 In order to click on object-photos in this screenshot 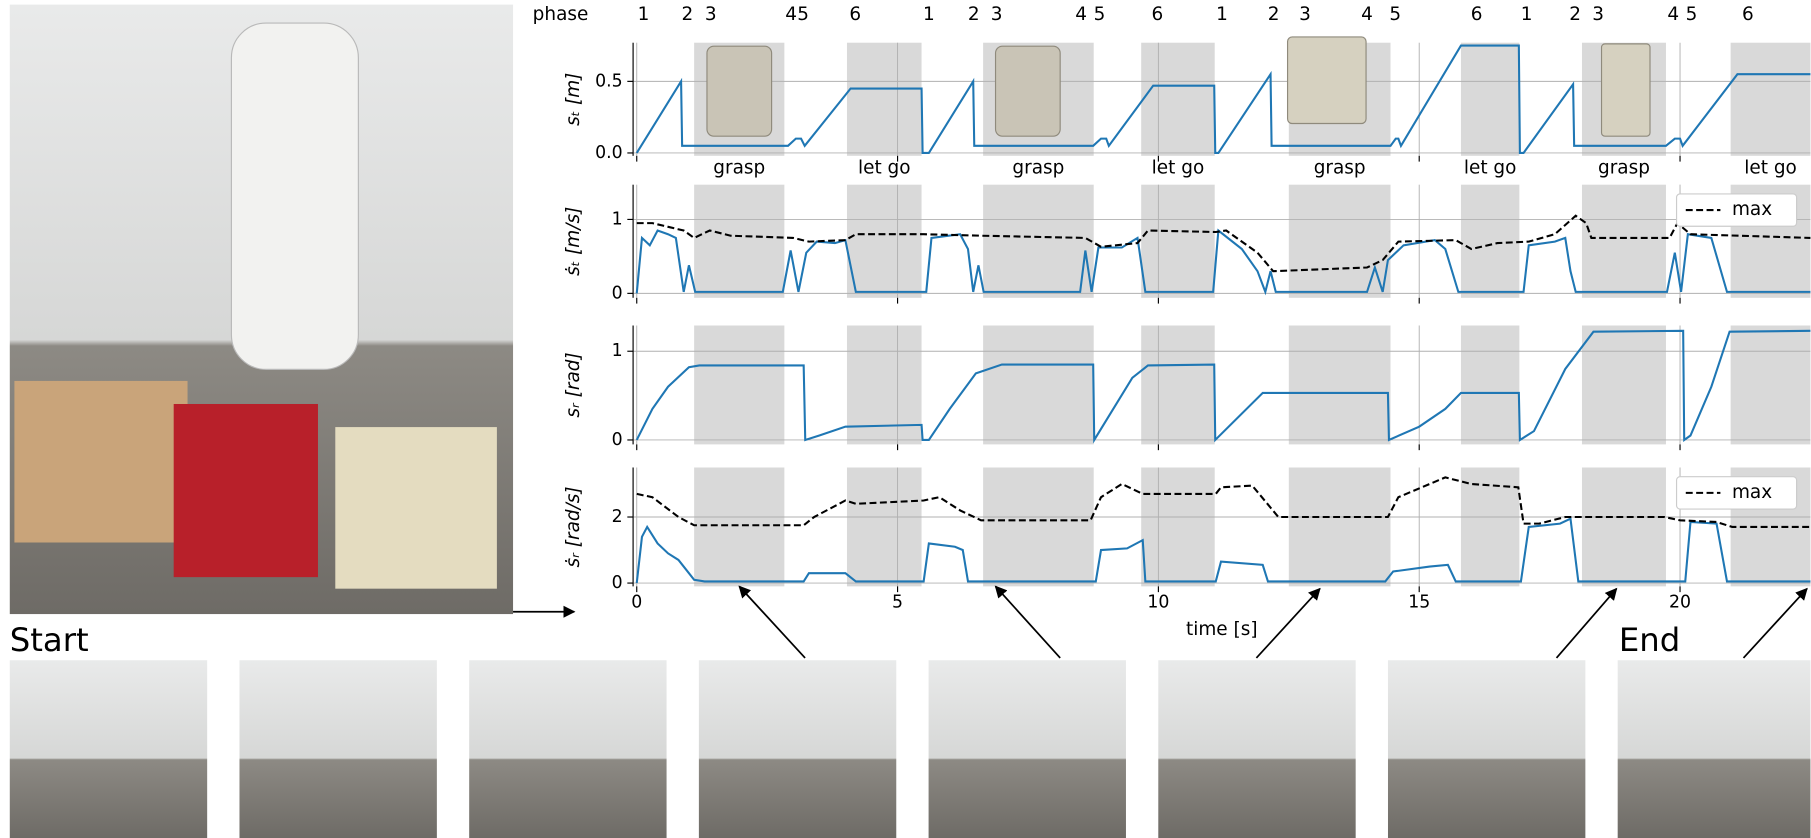, I will do `click(1178, 86)`.